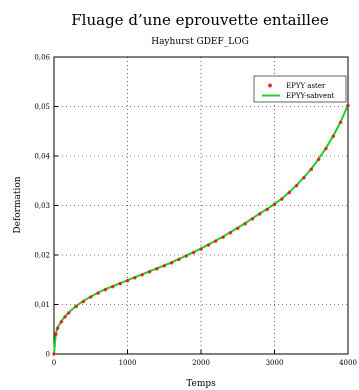 The width and height of the screenshot is (359, 390). I want to click on x-tick-label: 1000, so click(128, 363).